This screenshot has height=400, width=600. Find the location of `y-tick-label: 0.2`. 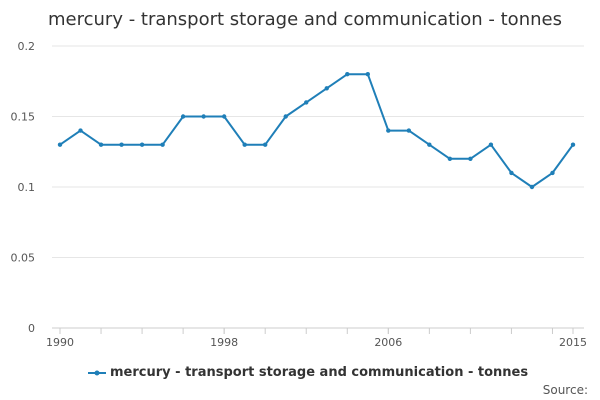

y-tick-label: 0.2 is located at coordinates (27, 46).